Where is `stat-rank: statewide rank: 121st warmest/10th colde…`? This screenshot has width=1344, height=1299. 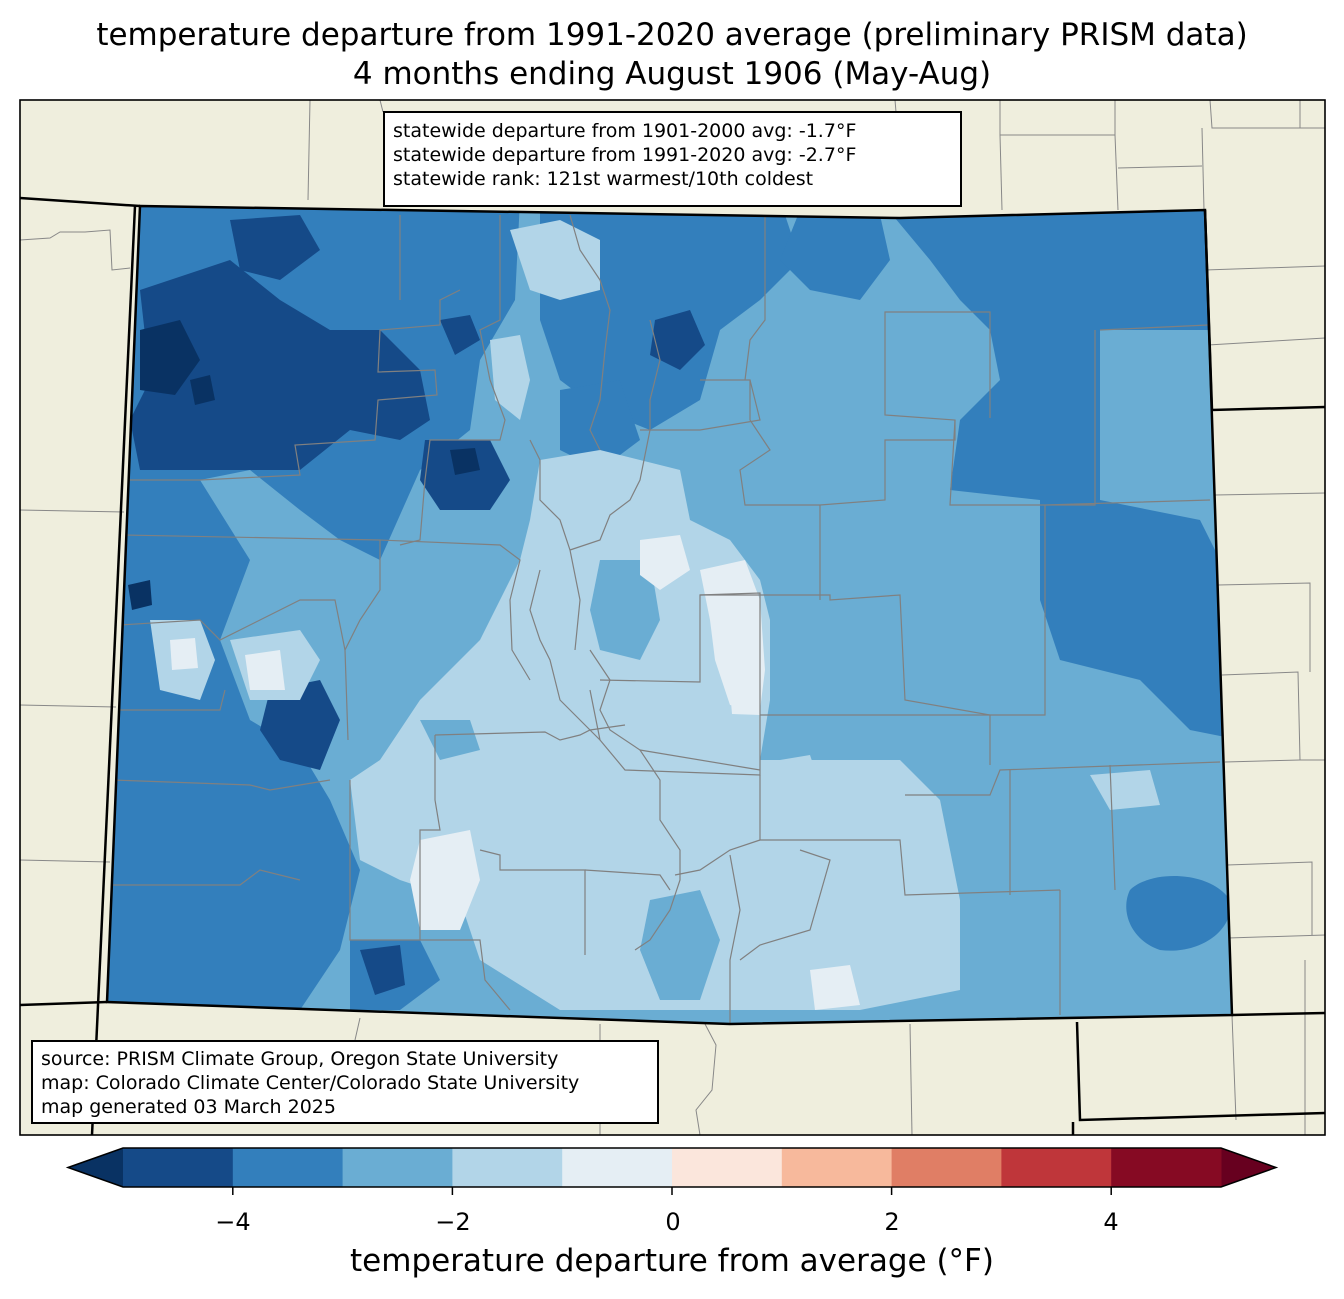
stat-rank: statewide rank: 121st warmest/10th colde… is located at coordinates (603, 179).